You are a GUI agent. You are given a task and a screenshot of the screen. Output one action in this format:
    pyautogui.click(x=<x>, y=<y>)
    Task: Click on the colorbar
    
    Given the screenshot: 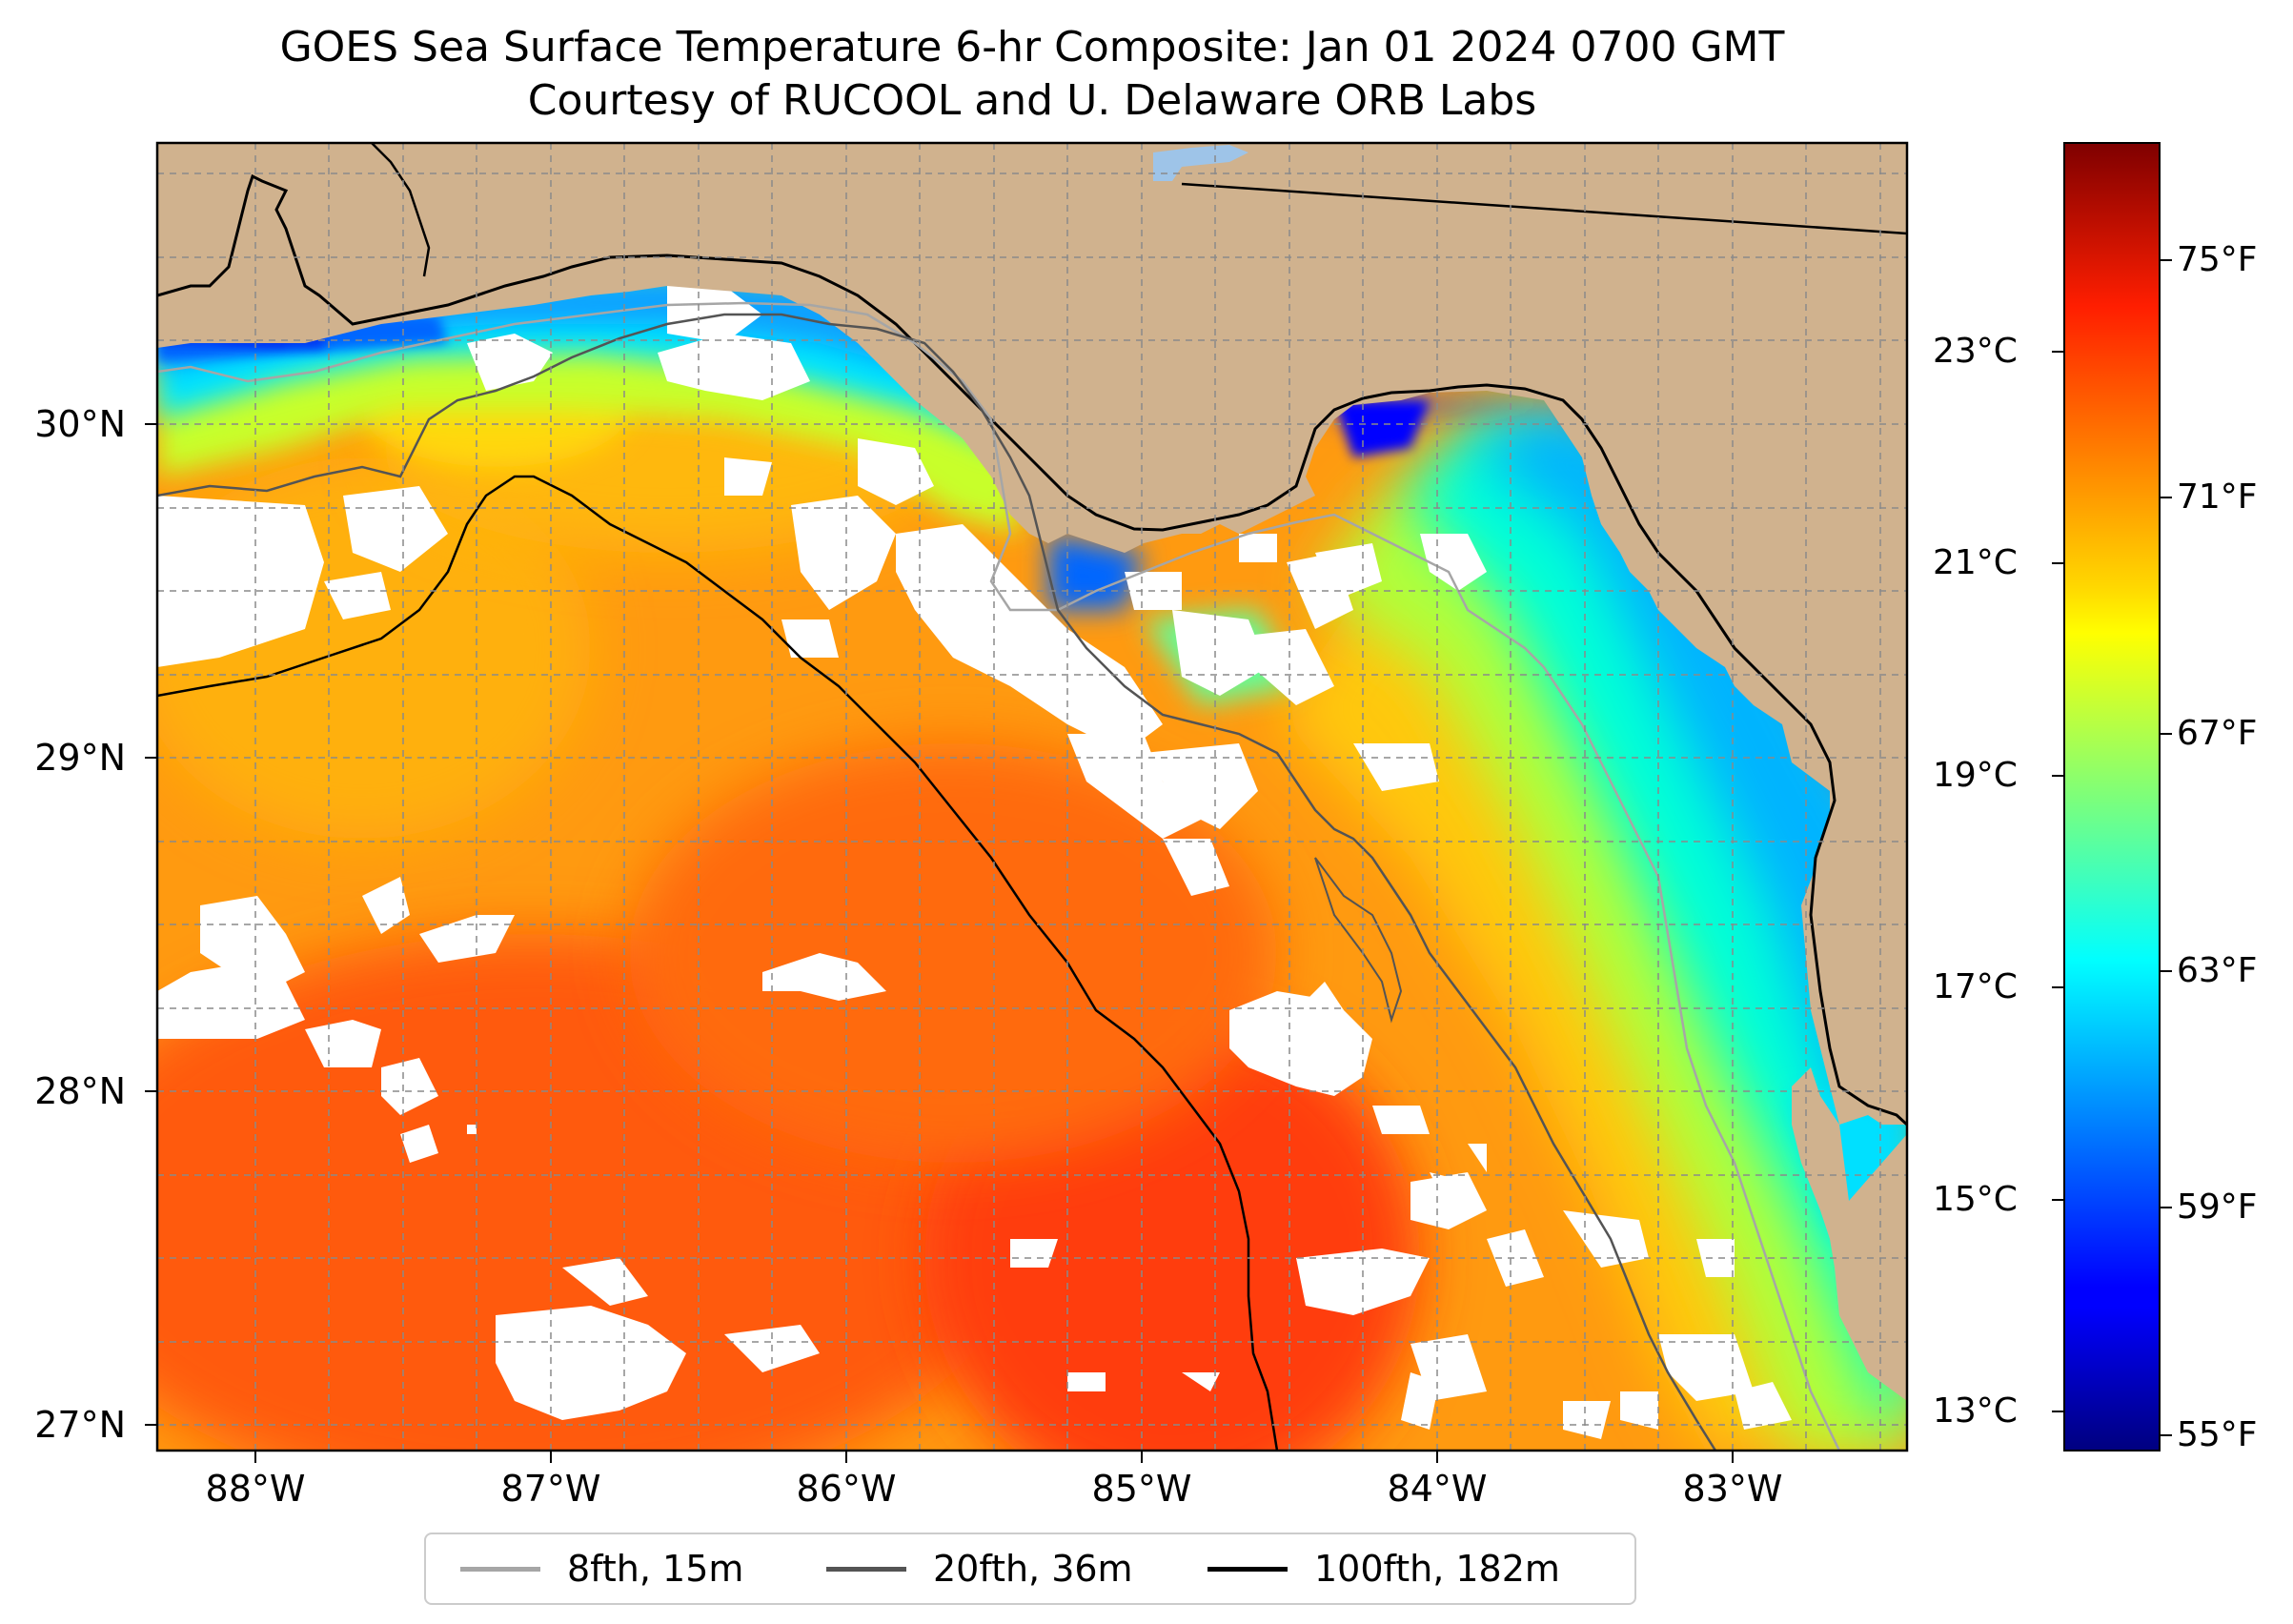 What is the action you would take?
    pyautogui.click(x=2112, y=796)
    